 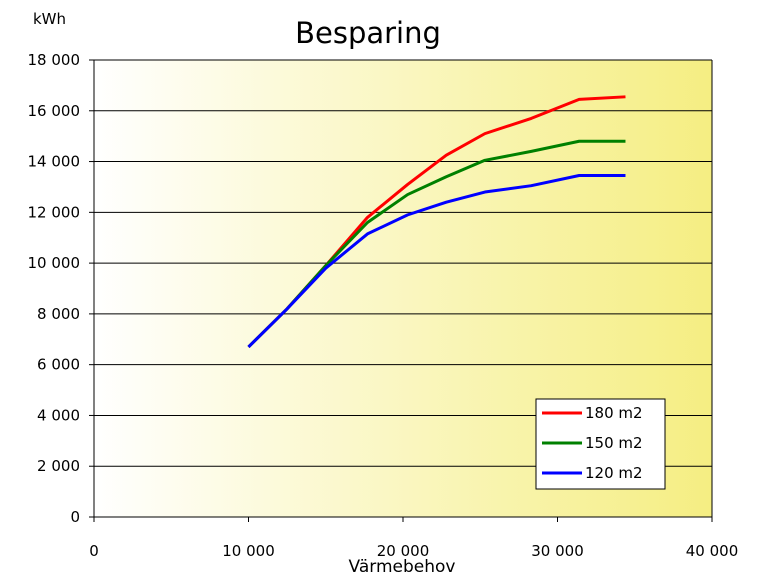 I want to click on x-tick-label: 10 000, so click(x=248, y=551).